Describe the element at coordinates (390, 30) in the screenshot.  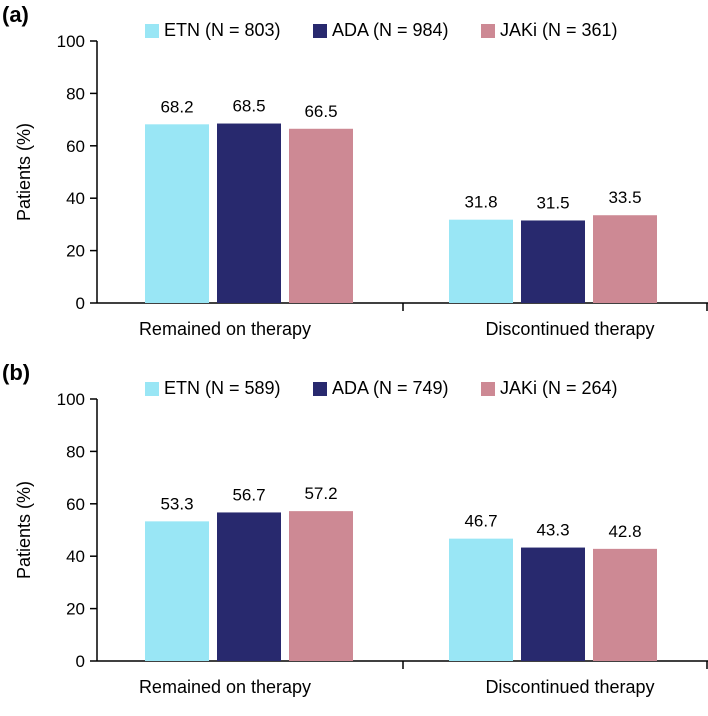
I see `legend-label: ADA (N = 984)` at that location.